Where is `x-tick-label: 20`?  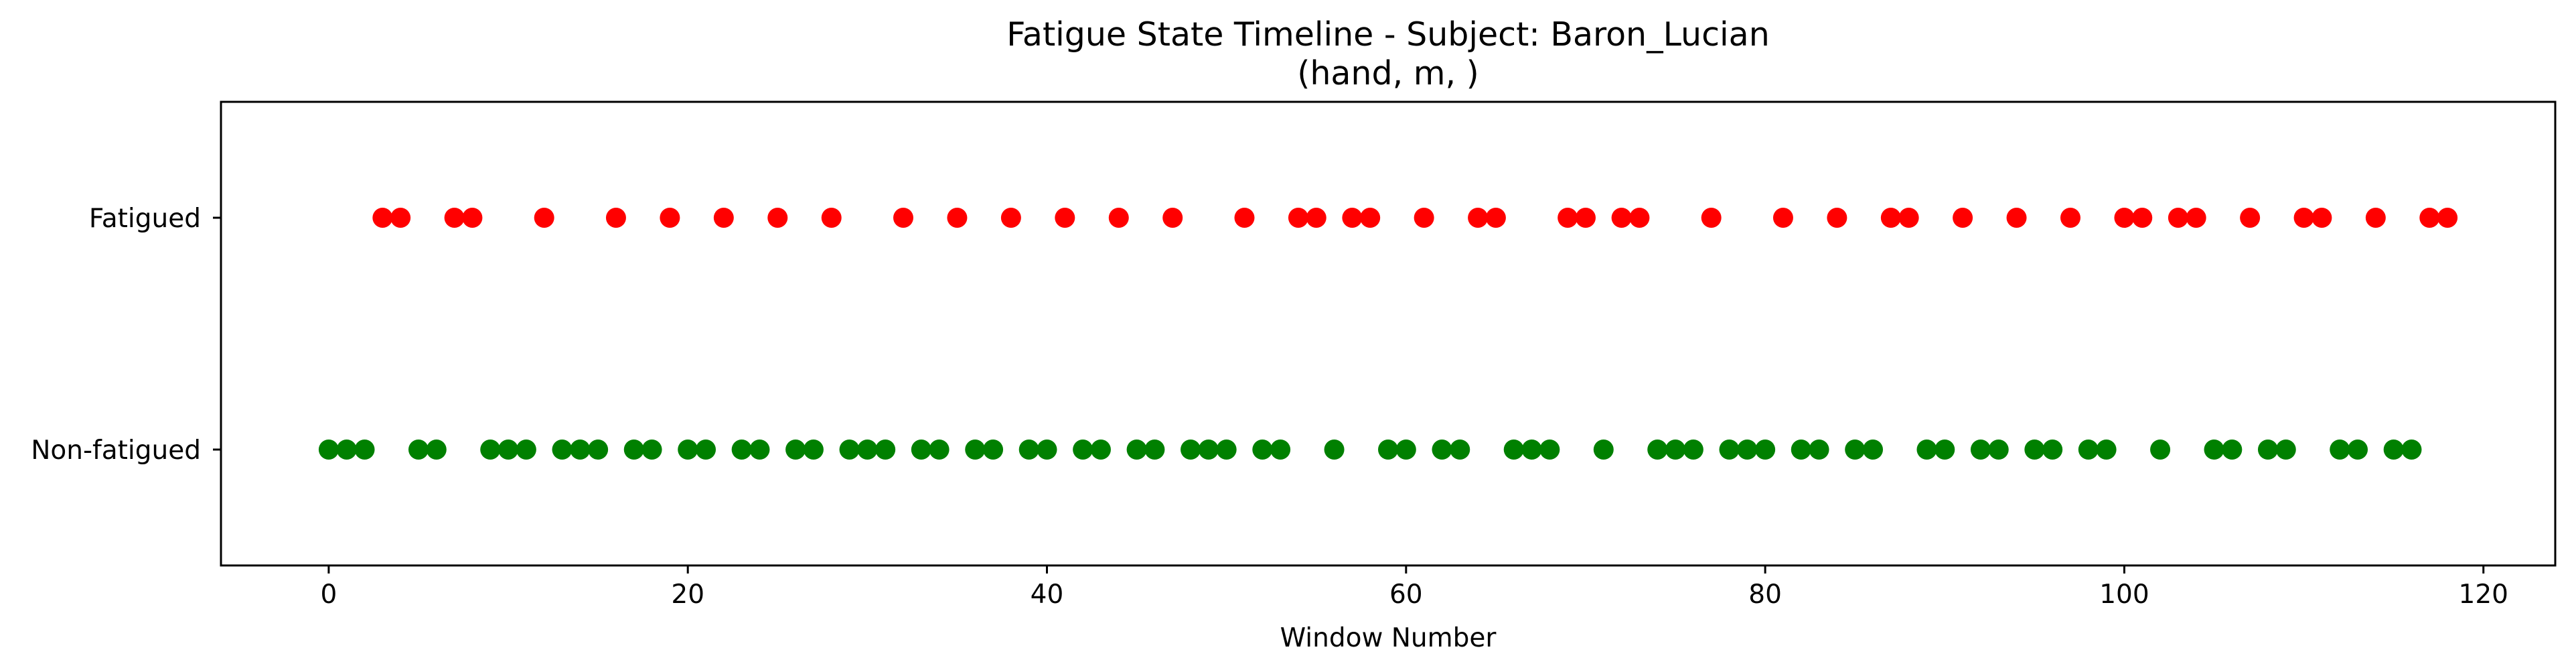 x-tick-label: 20 is located at coordinates (687, 595).